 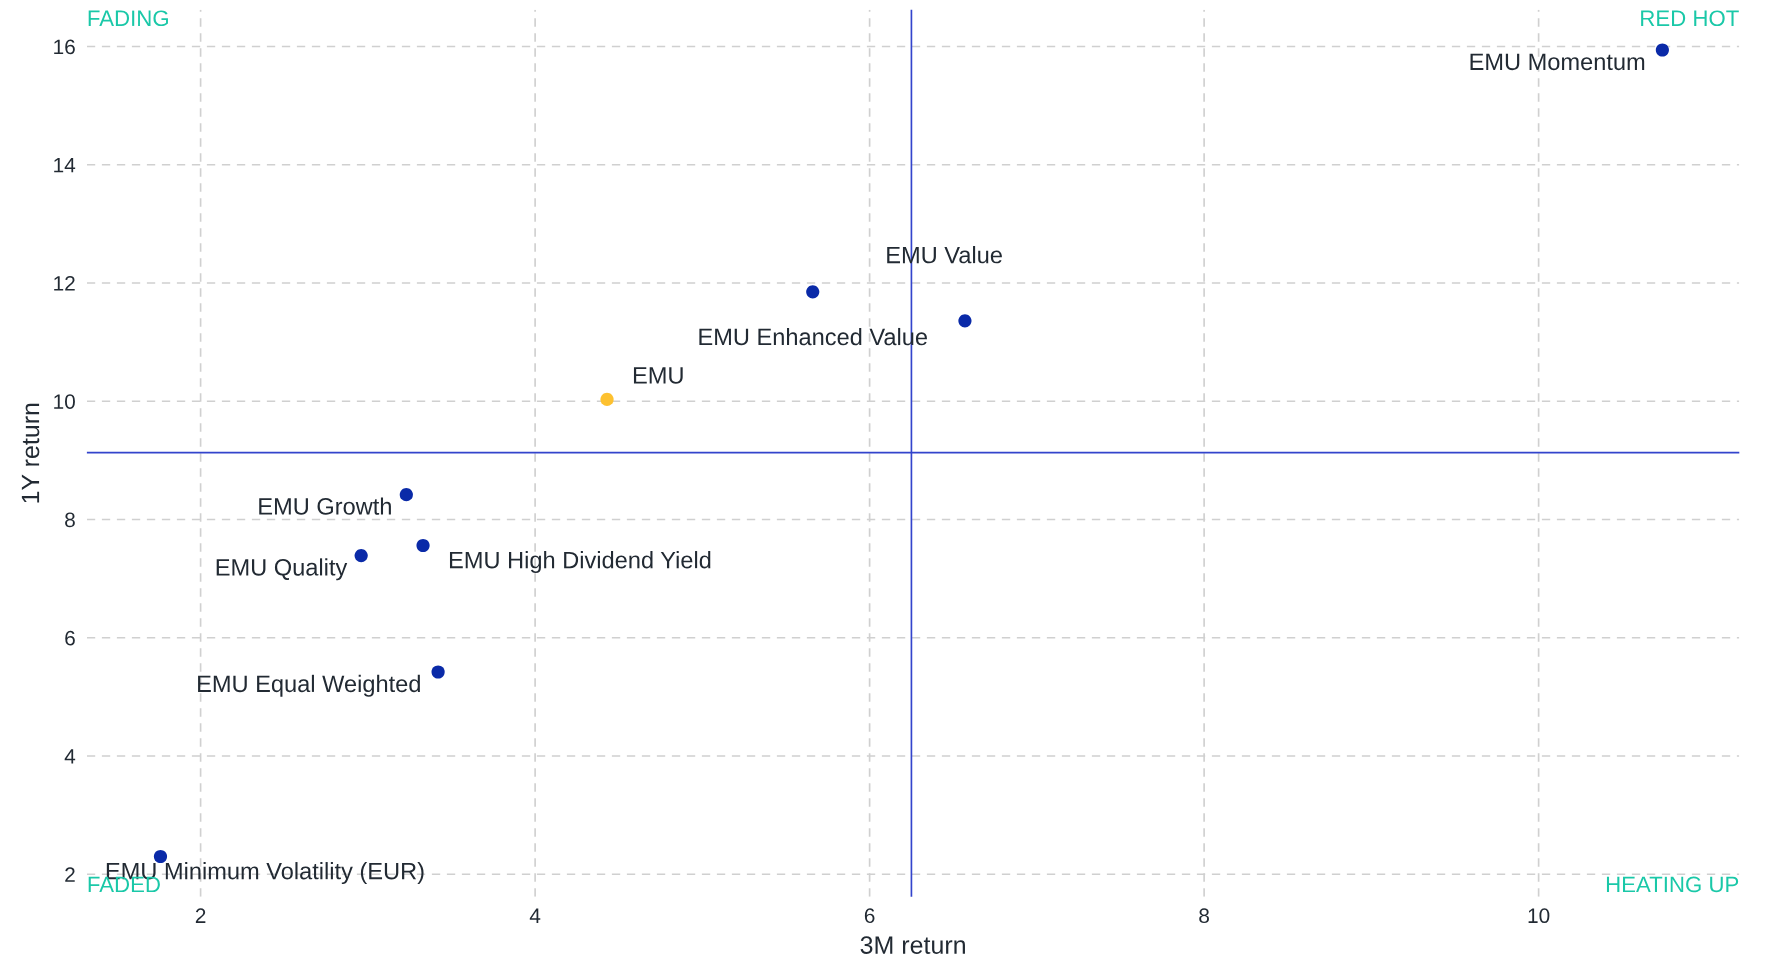 What do you see at coordinates (70, 520) in the screenshot?
I see `y-tick-label: 8` at bounding box center [70, 520].